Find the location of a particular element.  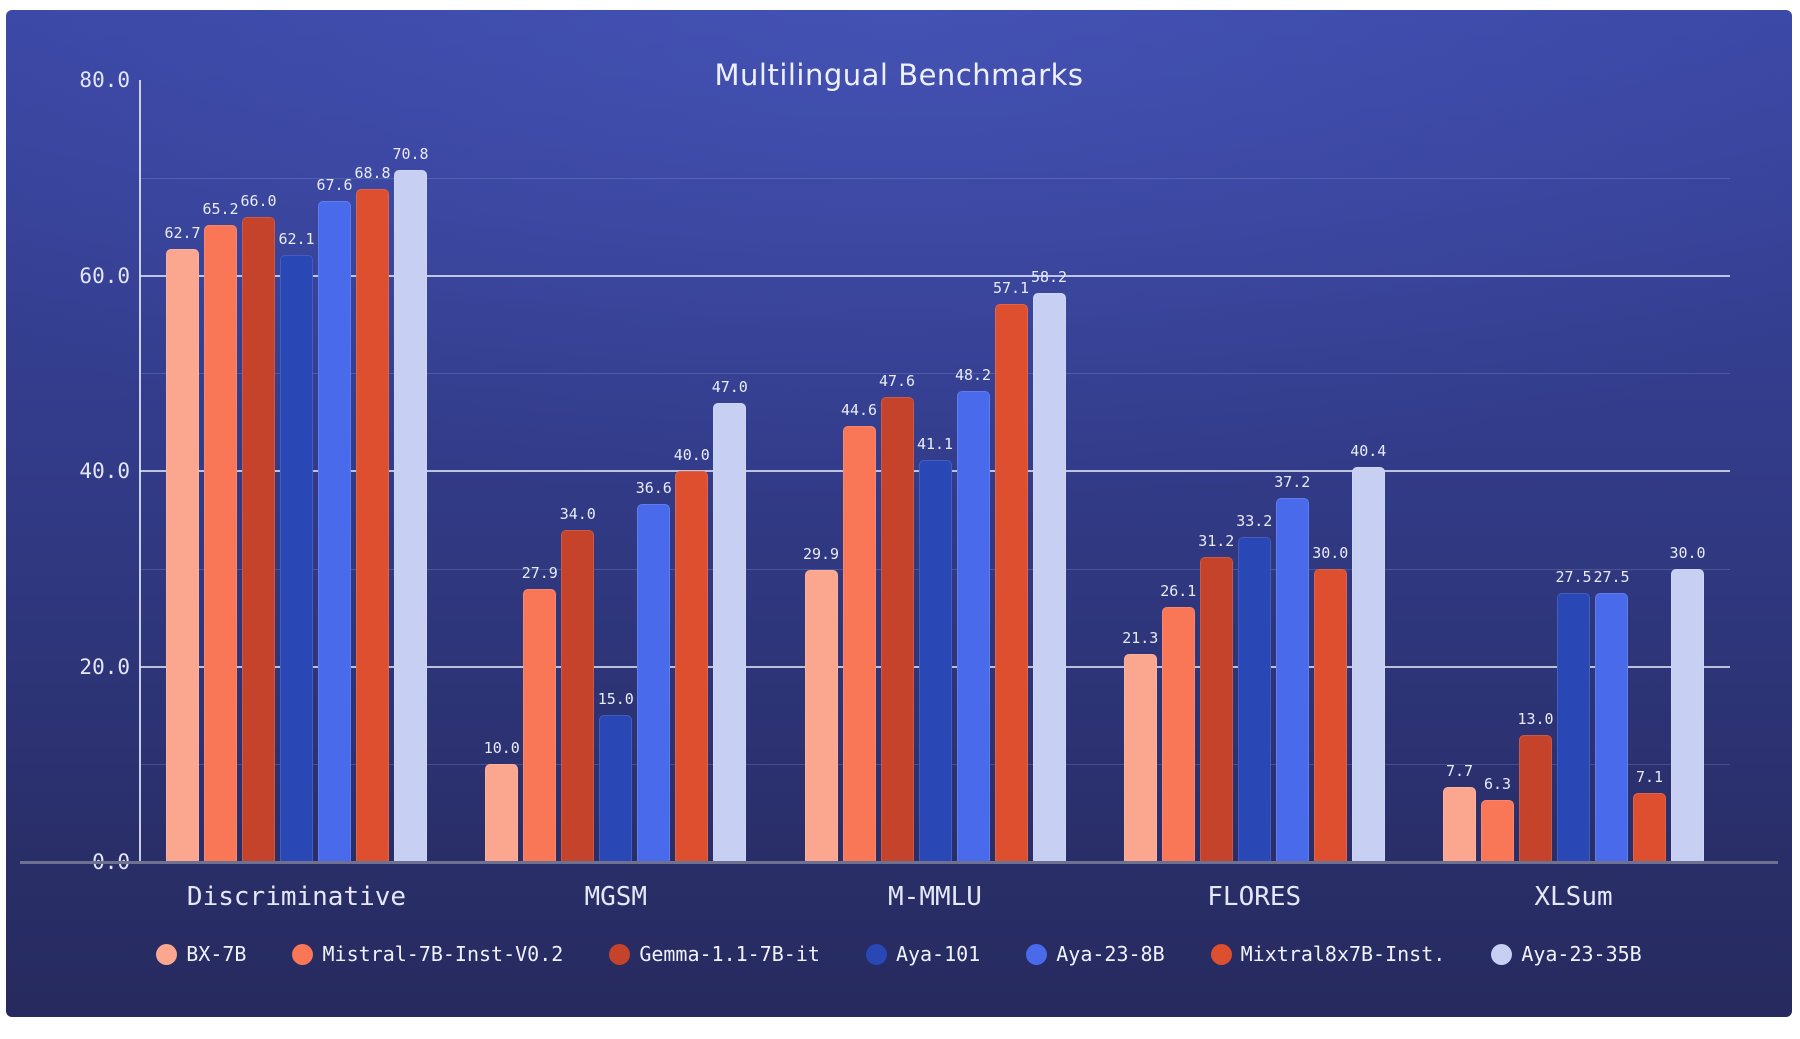

bar-value-label: 48.2 is located at coordinates (973, 374).